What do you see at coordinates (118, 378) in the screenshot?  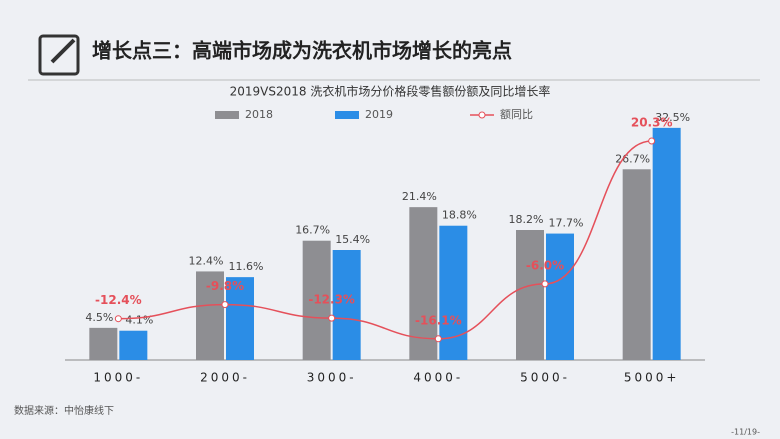 I see `x-tick-label: 1000-` at bounding box center [118, 378].